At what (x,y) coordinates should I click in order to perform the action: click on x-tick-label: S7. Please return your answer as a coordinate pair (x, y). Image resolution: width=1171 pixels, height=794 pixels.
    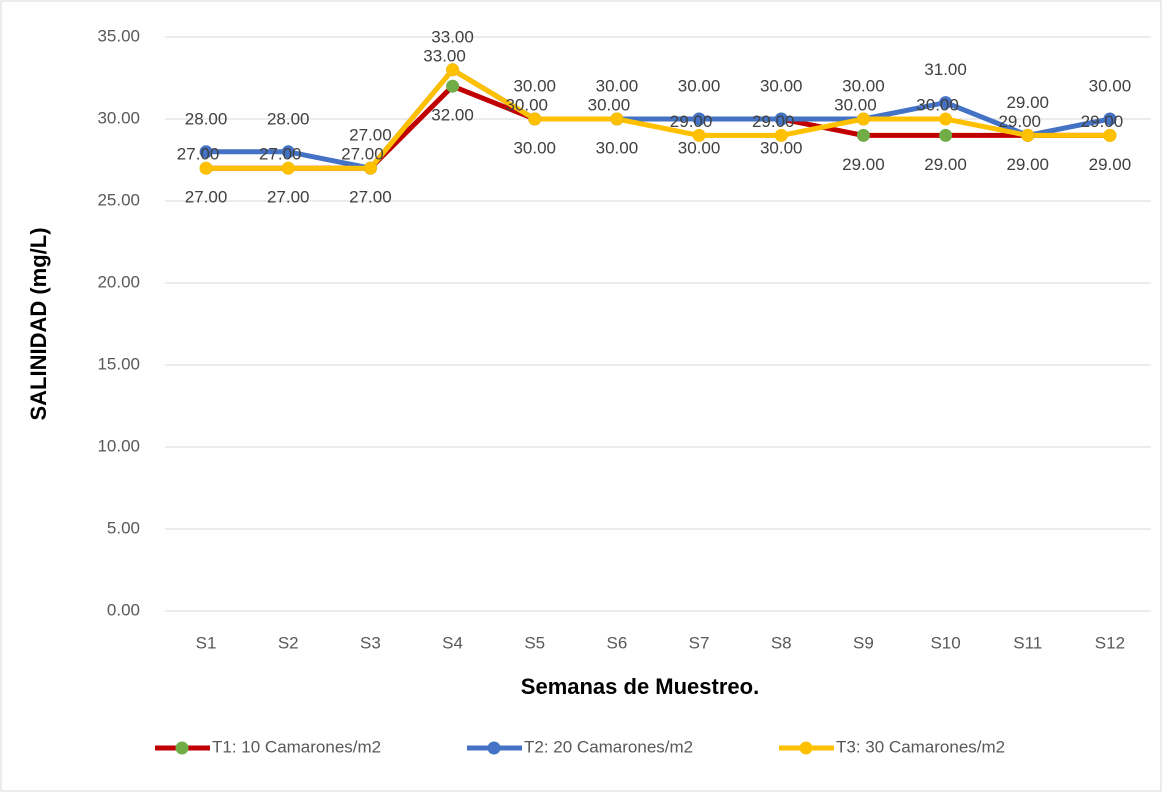
    Looking at the image, I should click on (699, 642).